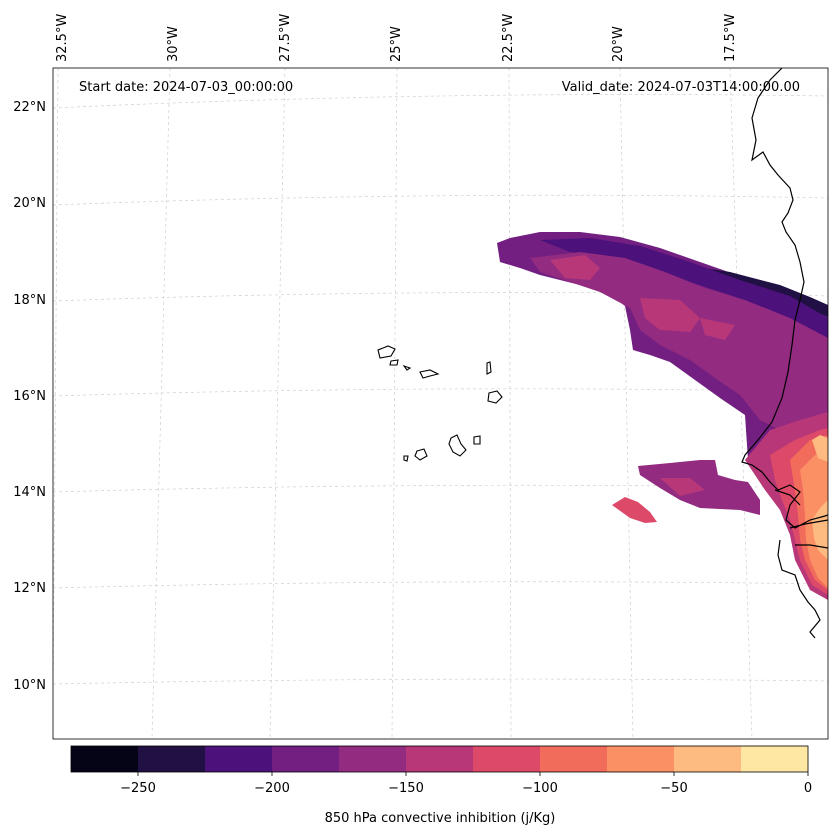  Describe the element at coordinates (489, 368) in the screenshot. I see `island-sal` at that location.